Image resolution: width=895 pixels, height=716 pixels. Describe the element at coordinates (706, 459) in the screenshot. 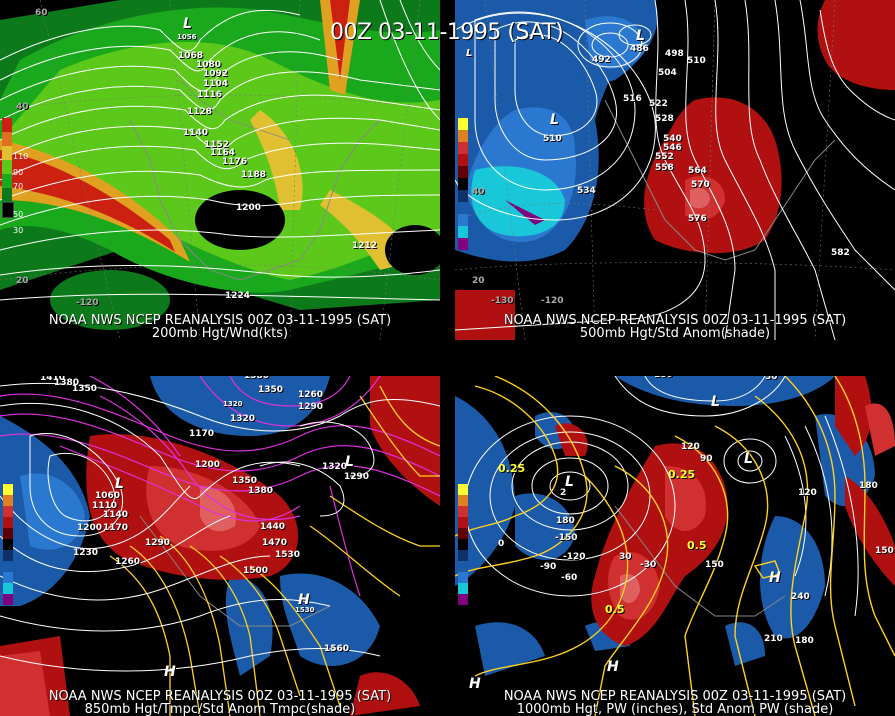

I see `contour-label: 90` at that location.